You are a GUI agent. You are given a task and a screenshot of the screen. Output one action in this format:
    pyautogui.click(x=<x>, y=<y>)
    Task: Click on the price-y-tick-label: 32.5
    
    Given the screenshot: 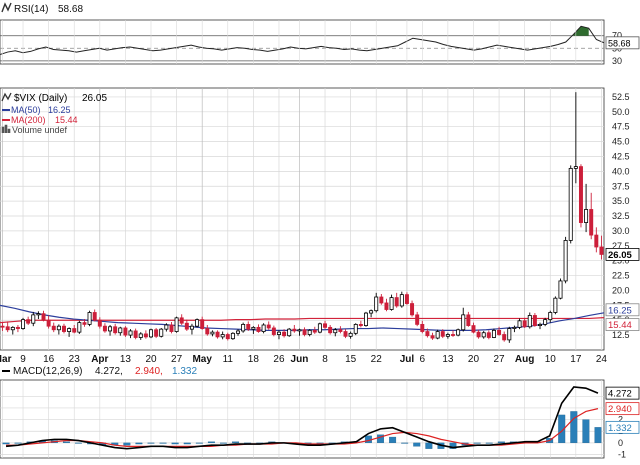 What is the action you would take?
    pyautogui.click(x=621, y=216)
    